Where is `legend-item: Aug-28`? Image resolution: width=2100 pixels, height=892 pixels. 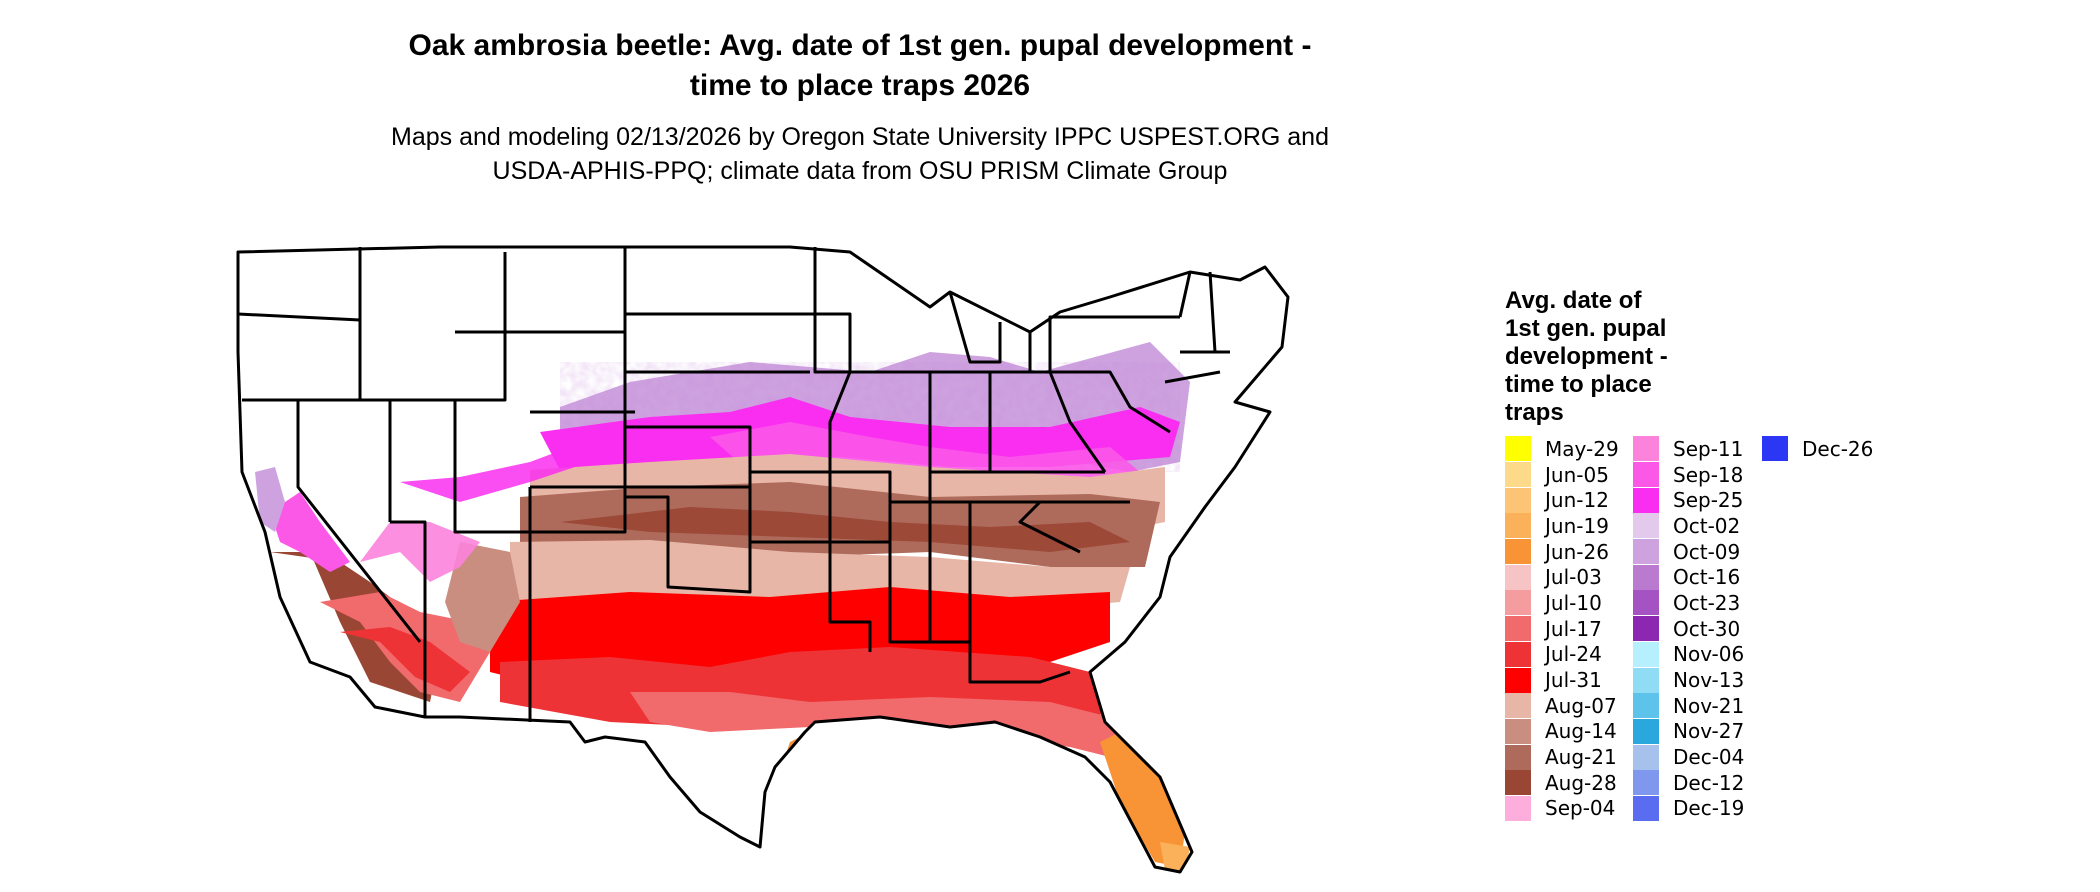
legend-item: Aug-28 is located at coordinates (1562, 783).